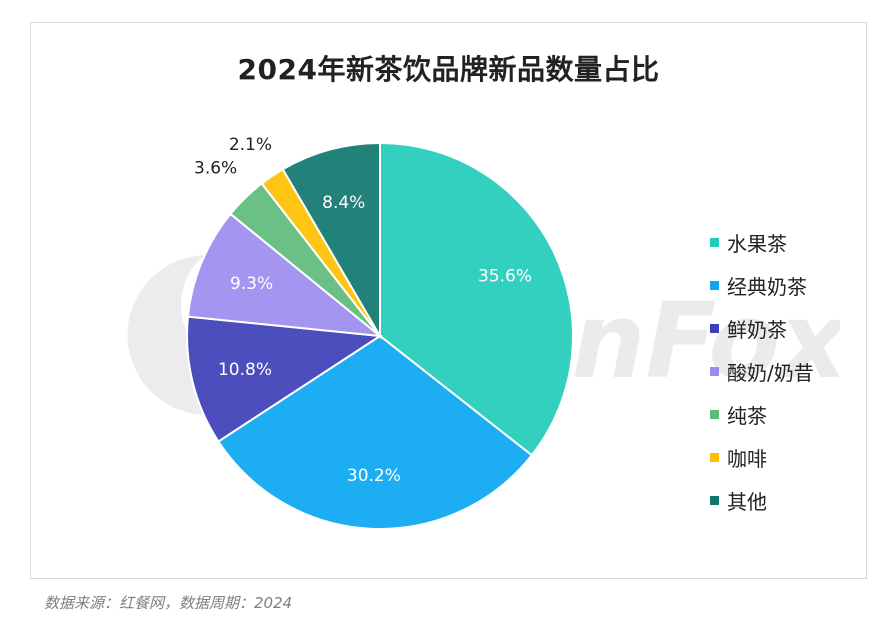  Describe the element at coordinates (448, 69) in the screenshot. I see `chart-title: 2024年新茶饮品牌新品数量占比` at that location.